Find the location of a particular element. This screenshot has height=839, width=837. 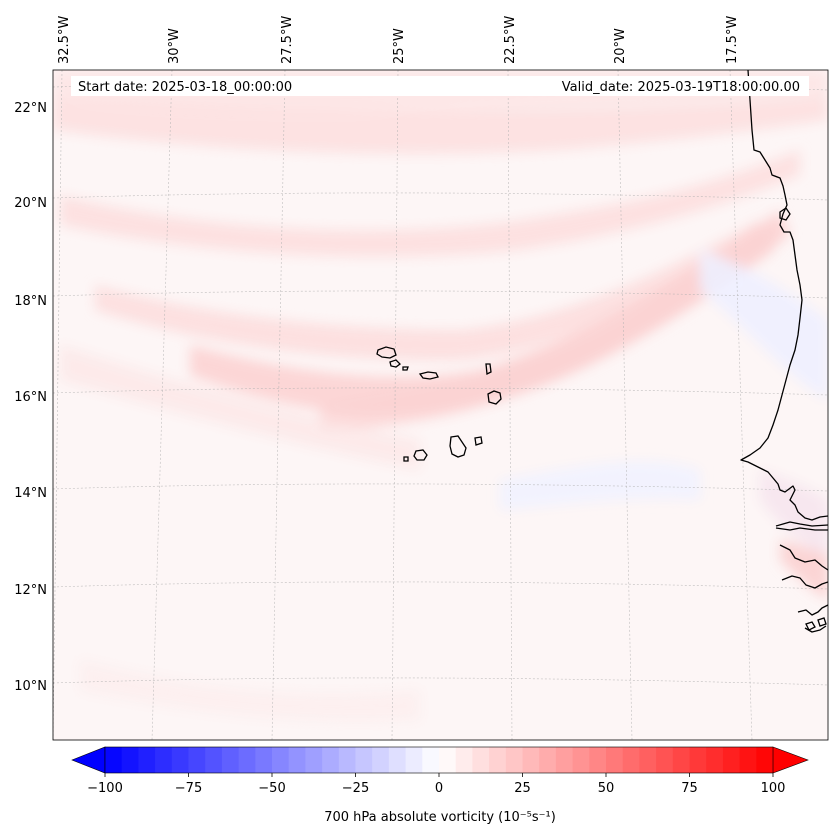

colorbar-tick-label: 0 is located at coordinates (439, 788).